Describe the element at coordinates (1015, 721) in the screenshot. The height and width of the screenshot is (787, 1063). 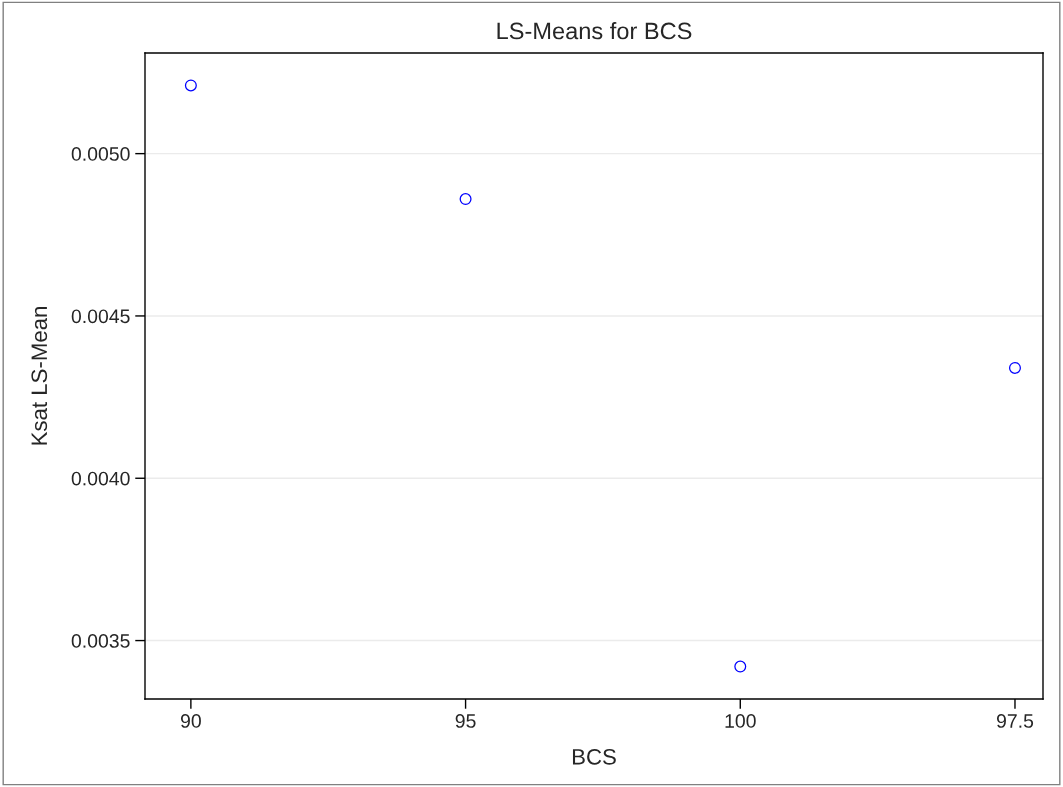
I see `x-tick-label: 97.5` at that location.